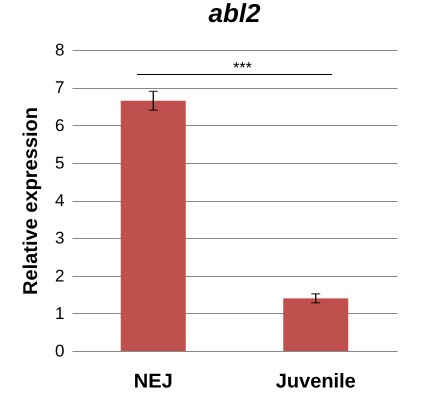 The width and height of the screenshot is (426, 410). I want to click on y-tick-label: 3, so click(59, 238).